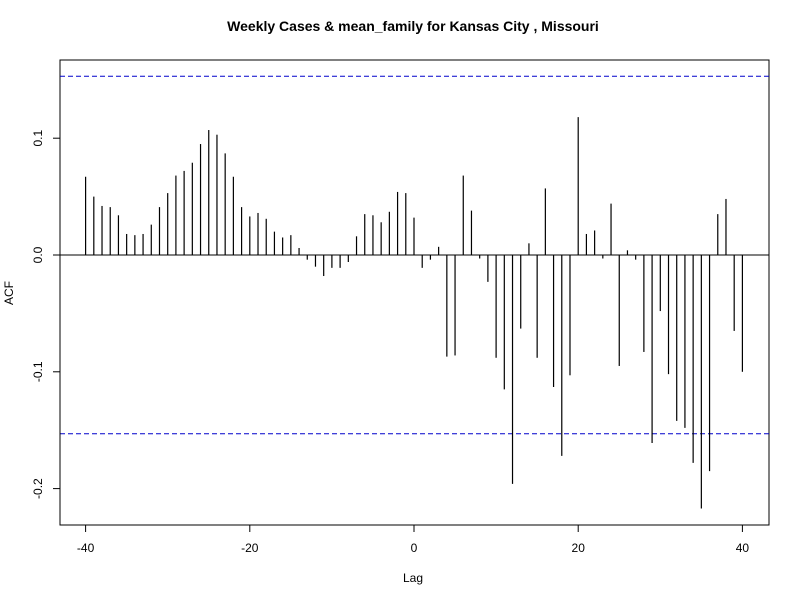  Describe the element at coordinates (86, 548) in the screenshot. I see `x-tick-label: -40` at that location.